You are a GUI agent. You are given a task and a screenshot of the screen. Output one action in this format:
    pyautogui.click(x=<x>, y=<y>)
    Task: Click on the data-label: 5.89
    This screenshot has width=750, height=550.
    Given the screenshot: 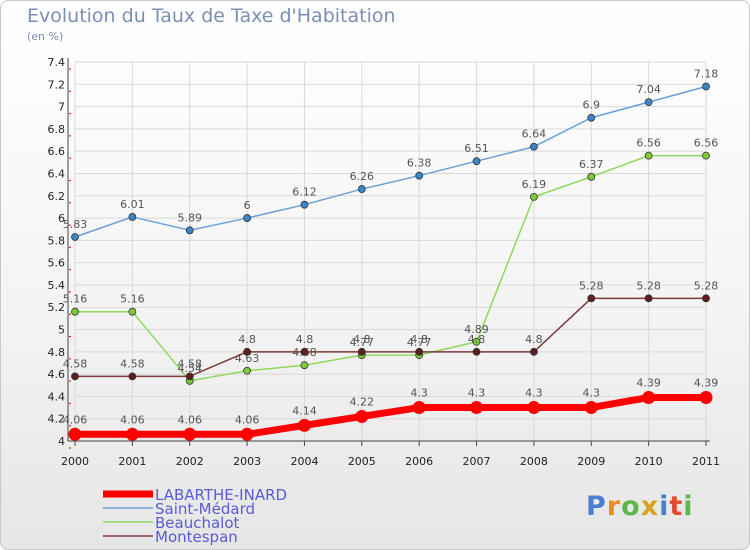 What is the action you would take?
    pyautogui.click(x=189, y=217)
    